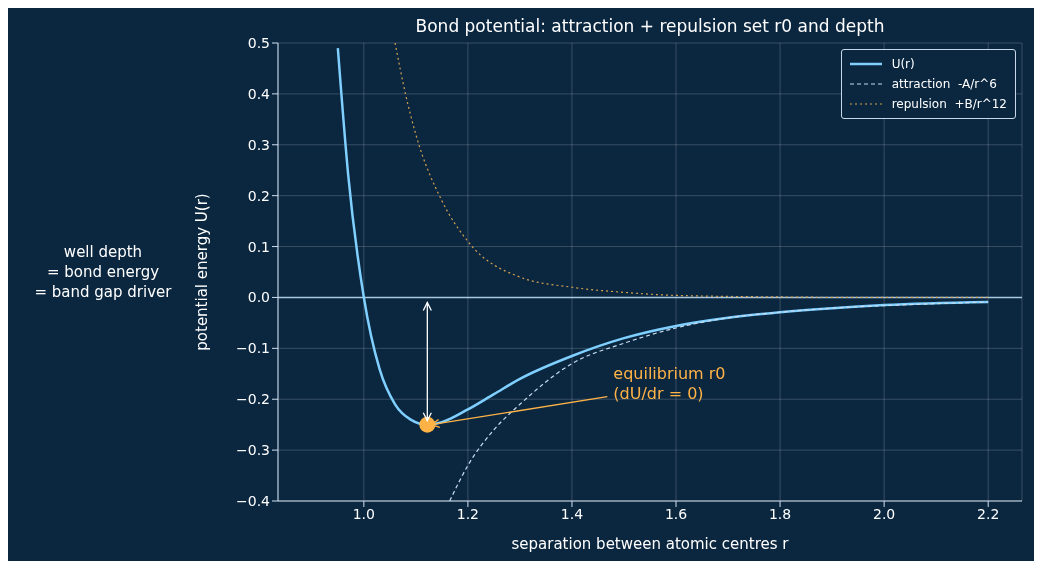 The image size is (1042, 569). Describe the element at coordinates (650, 26) in the screenshot. I see `chart-title: Bond potential: attraction + repulsion set r0 and depth` at that location.